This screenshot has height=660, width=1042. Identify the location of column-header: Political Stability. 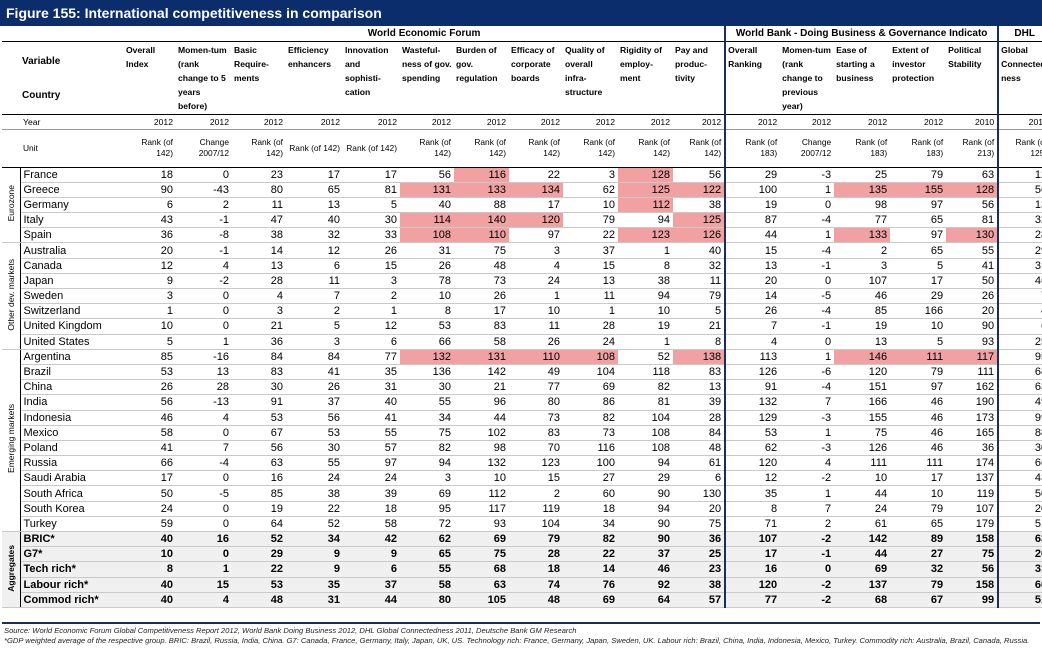
(965, 56).